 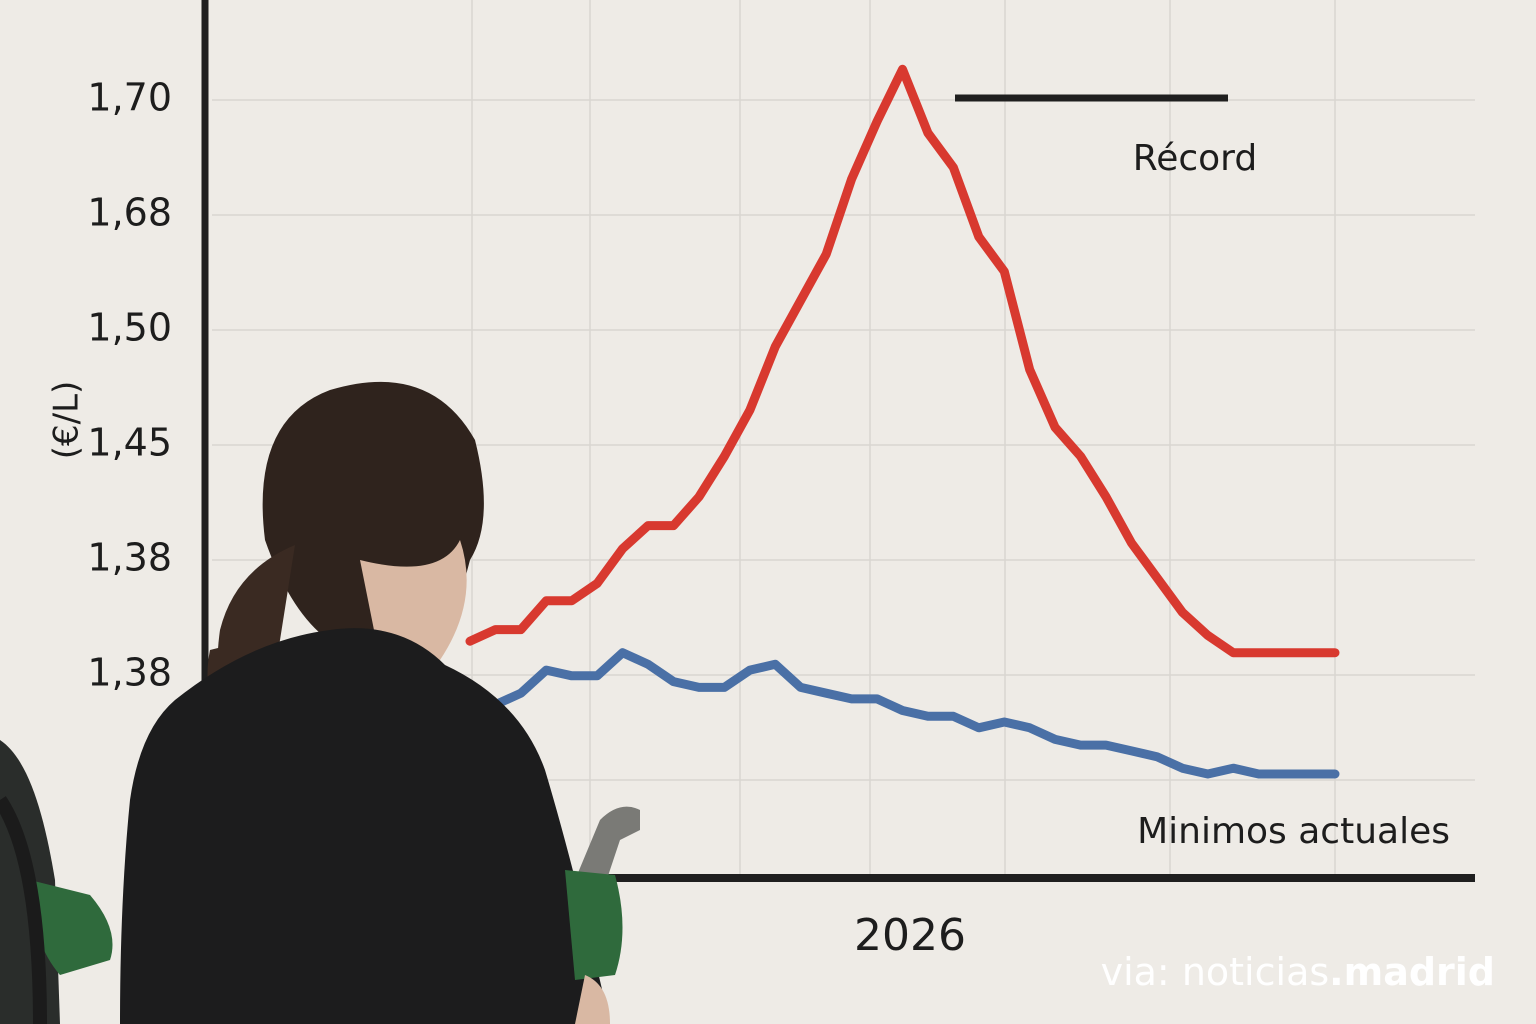 I want to click on y-tick-label: 1,68, so click(x=129, y=213).